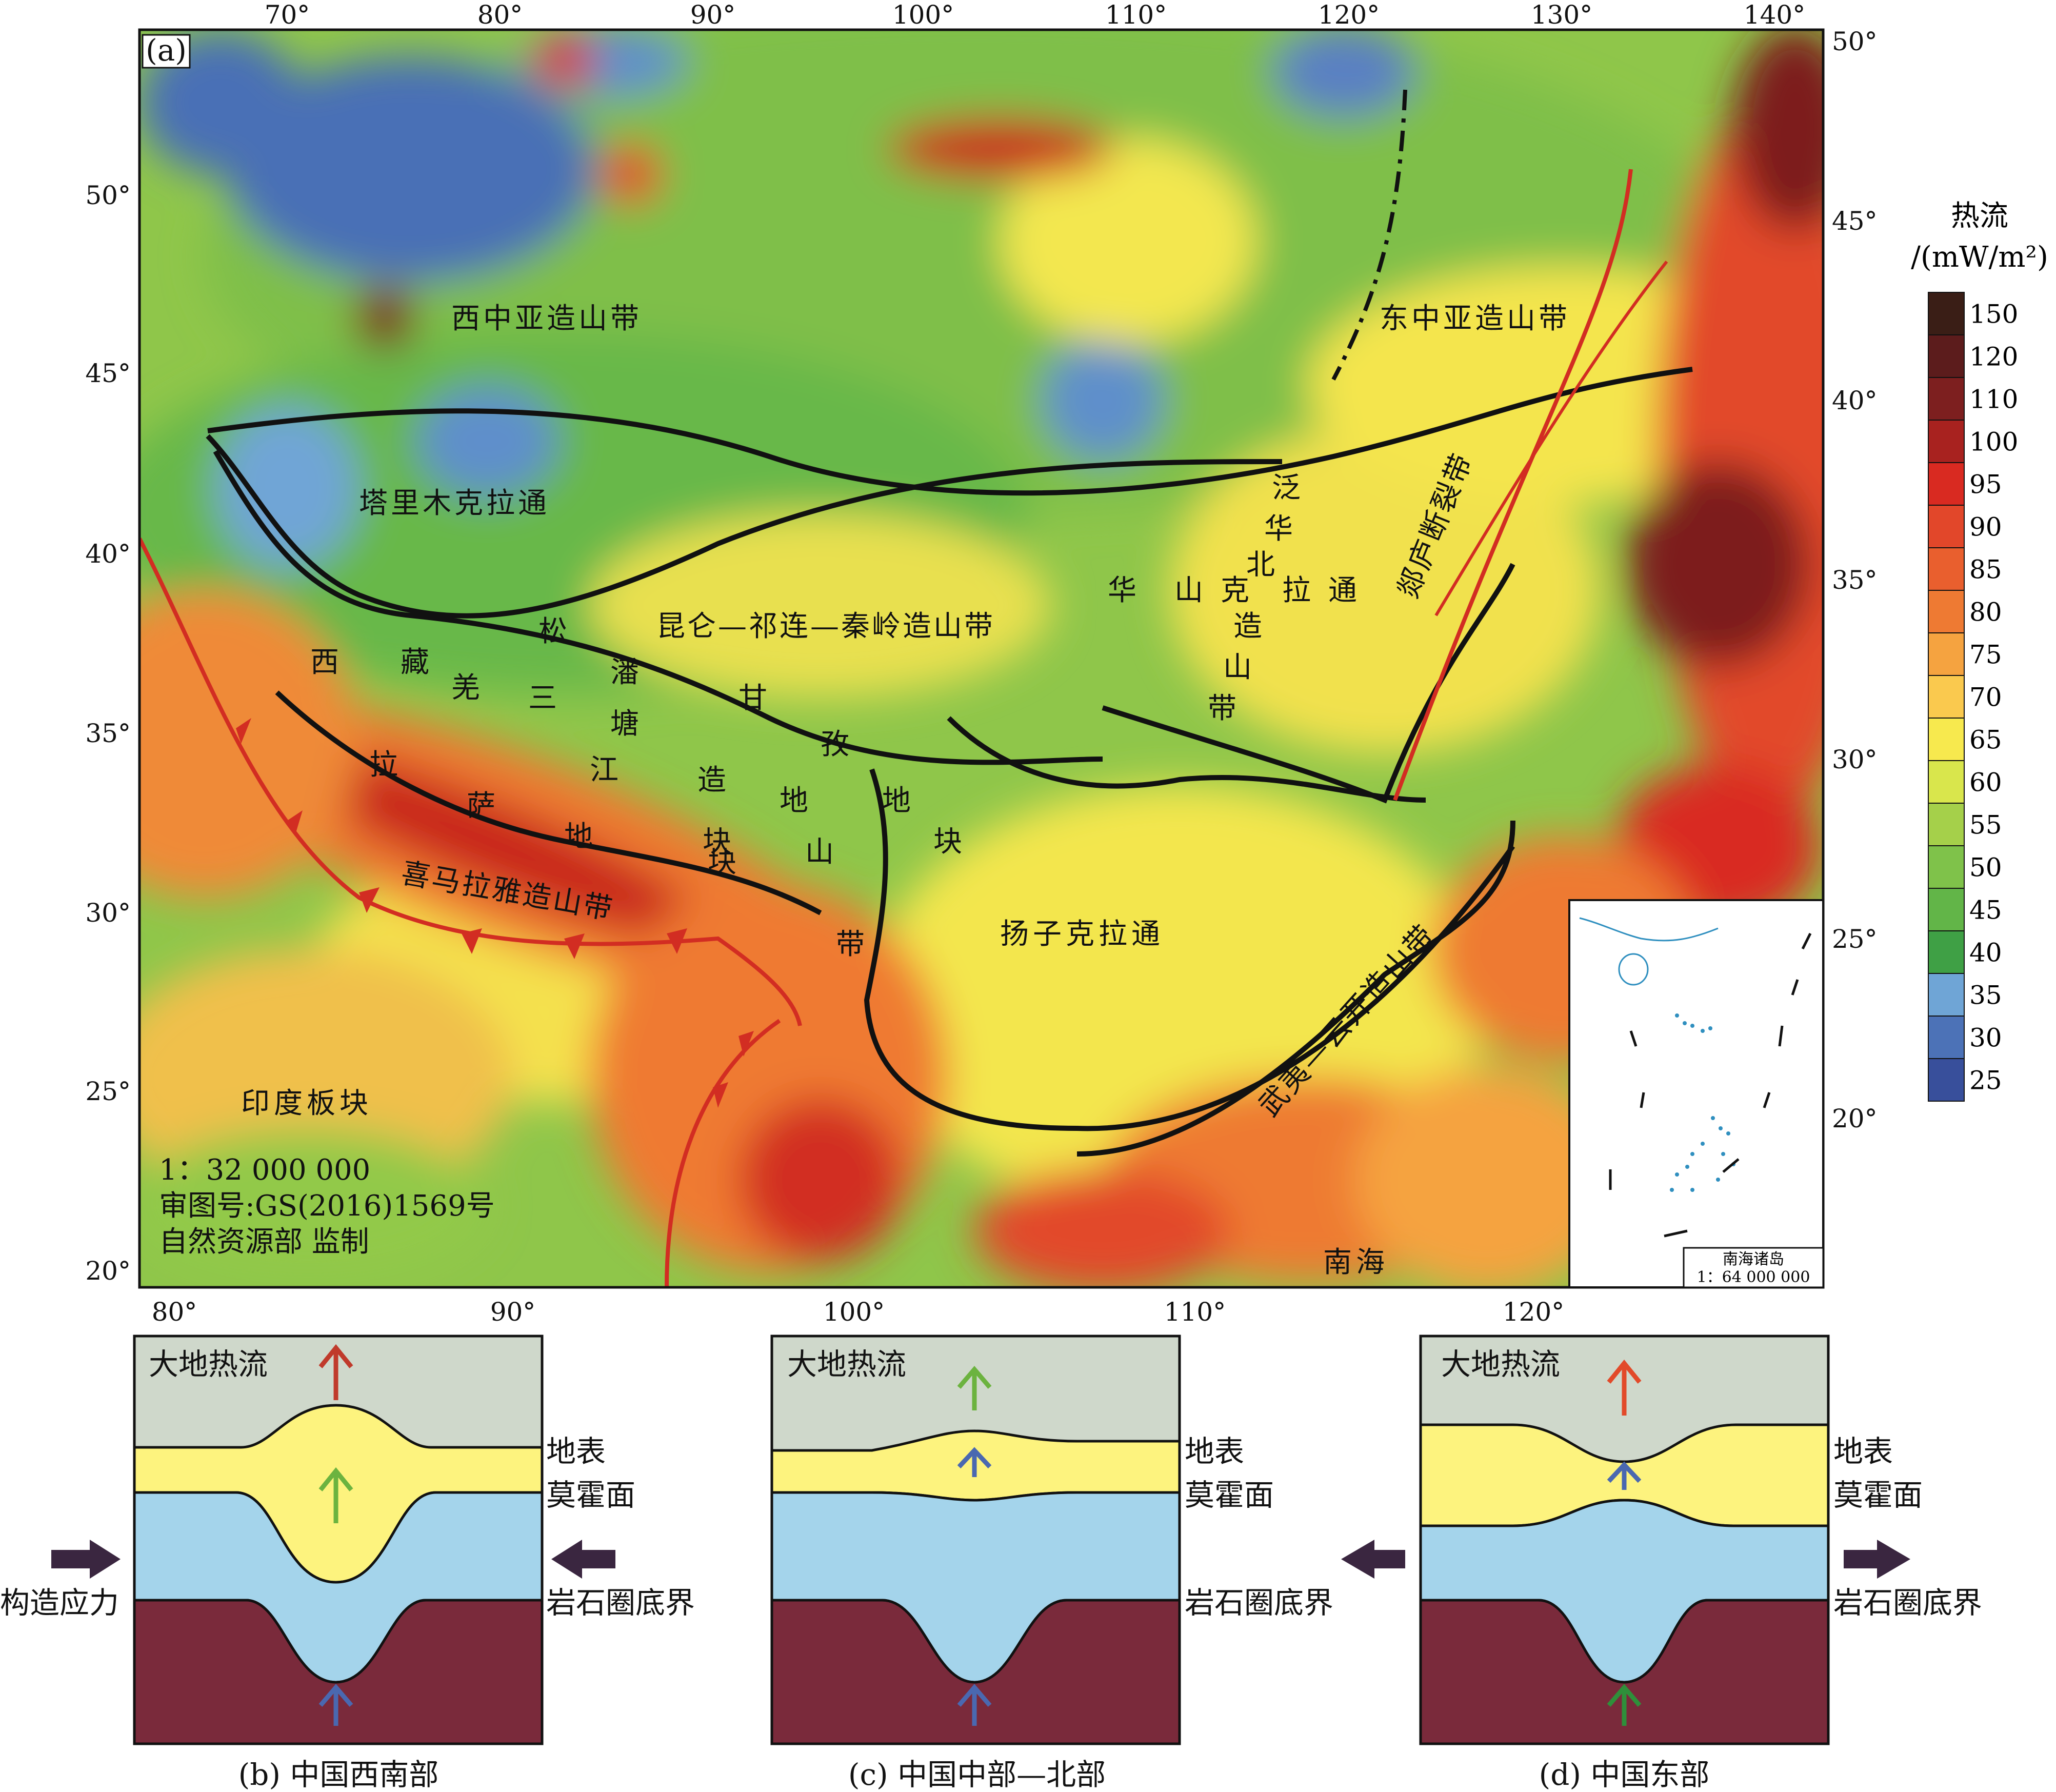  What do you see at coordinates (86, 1560) in the screenshot?
I see `stress-arrow-left` at bounding box center [86, 1560].